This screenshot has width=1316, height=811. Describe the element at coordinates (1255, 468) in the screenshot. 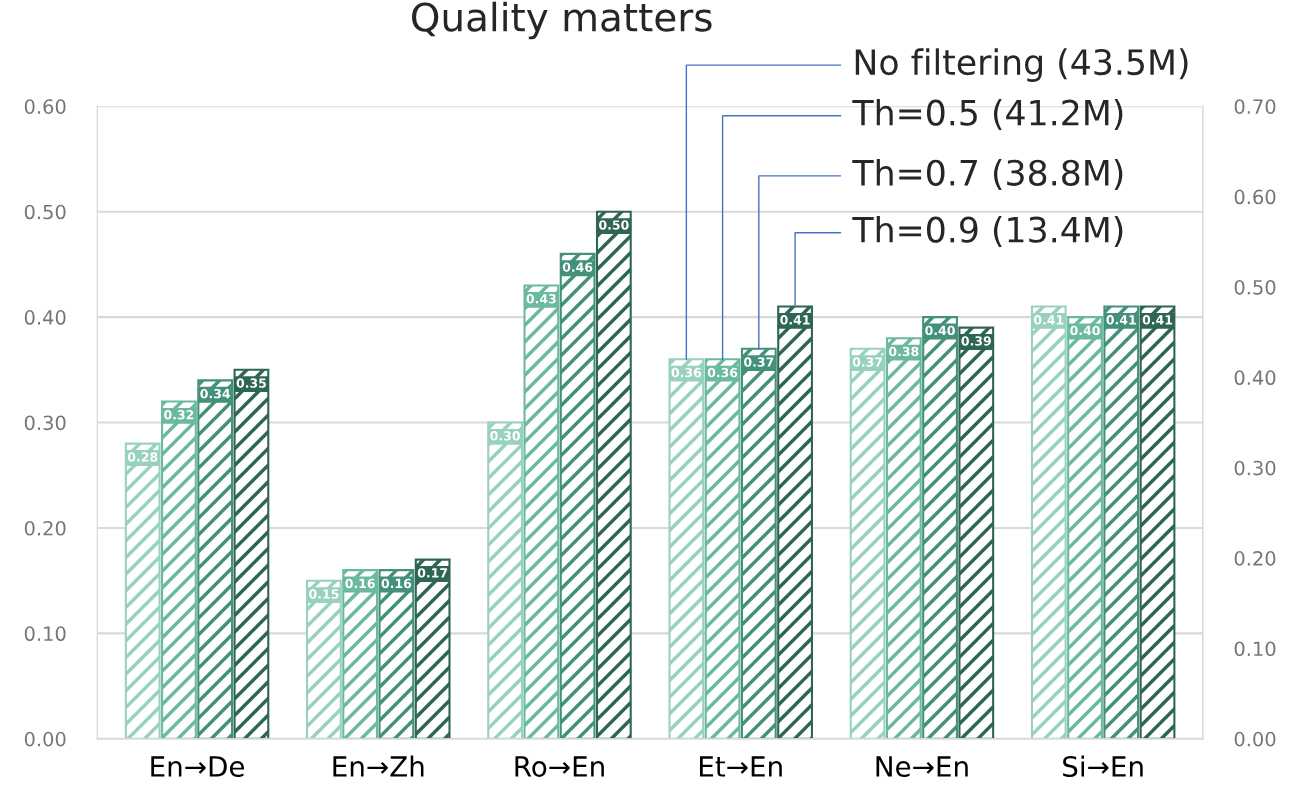

I see `y2-tick-label: 0.30` at that location.